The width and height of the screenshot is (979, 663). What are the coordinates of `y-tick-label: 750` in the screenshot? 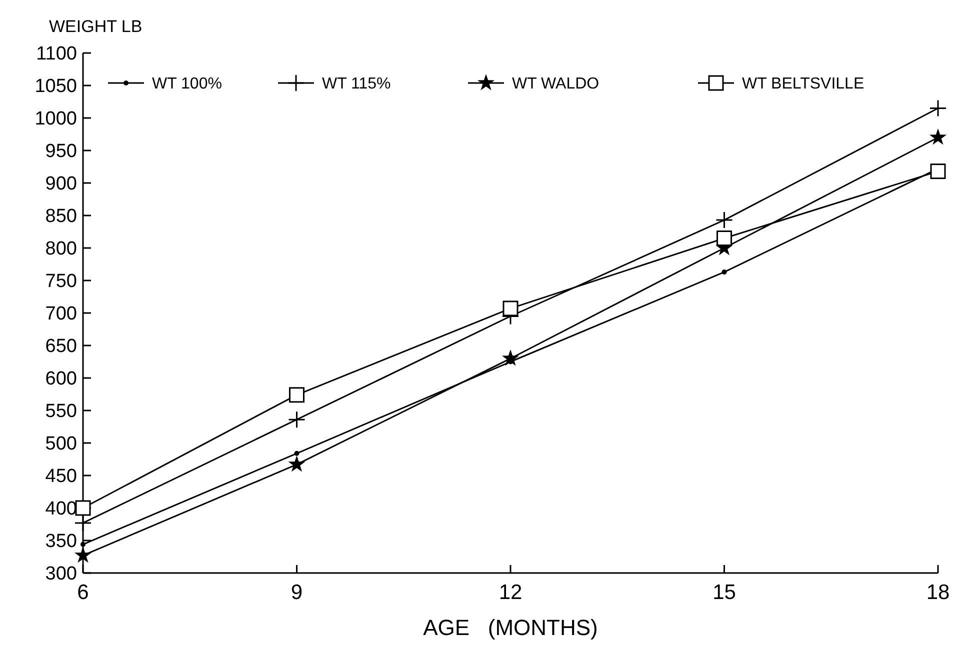 It's located at (61, 281).